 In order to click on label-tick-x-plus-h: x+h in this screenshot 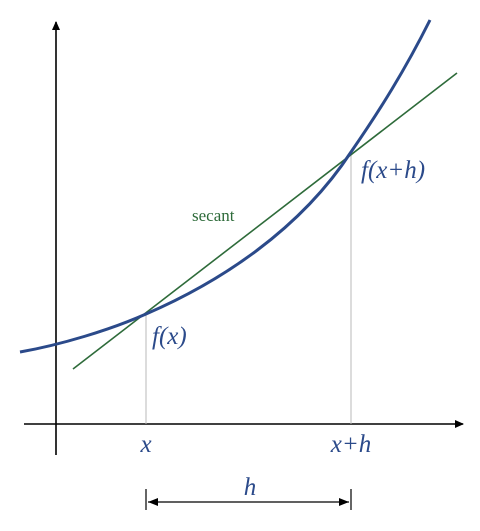, I will do `click(350, 444)`.